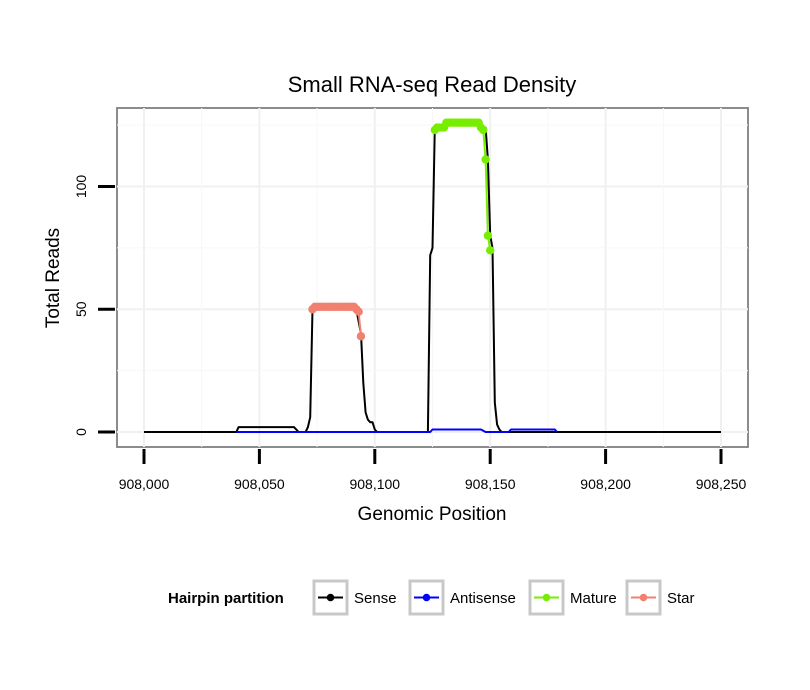  I want to click on series-star, so click(337, 321).